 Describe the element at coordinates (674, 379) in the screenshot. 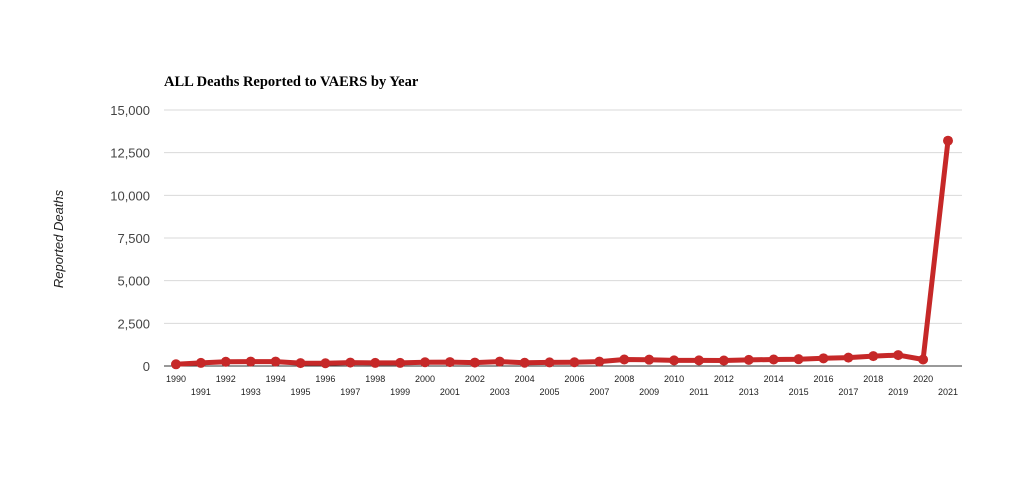

I see `x-tick-label: 2010` at that location.